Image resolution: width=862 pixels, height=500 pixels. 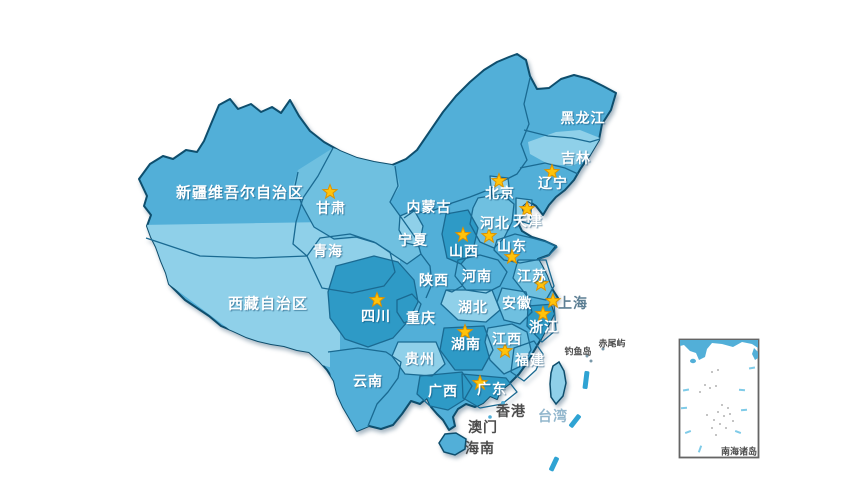 I want to click on province-label-xizang: 西藏自治区, so click(x=268, y=303).